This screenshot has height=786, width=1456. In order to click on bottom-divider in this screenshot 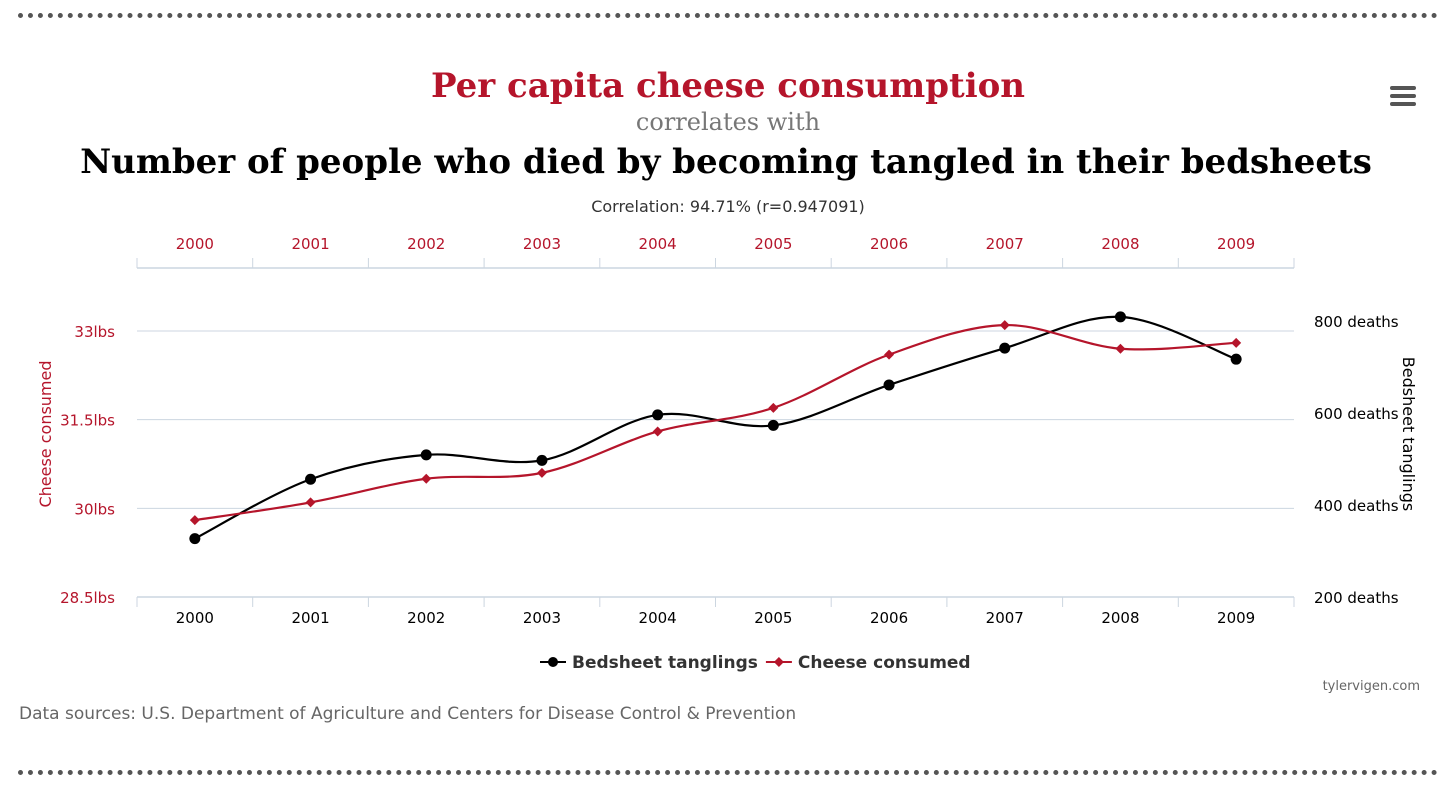, I will do `click(728, 772)`.